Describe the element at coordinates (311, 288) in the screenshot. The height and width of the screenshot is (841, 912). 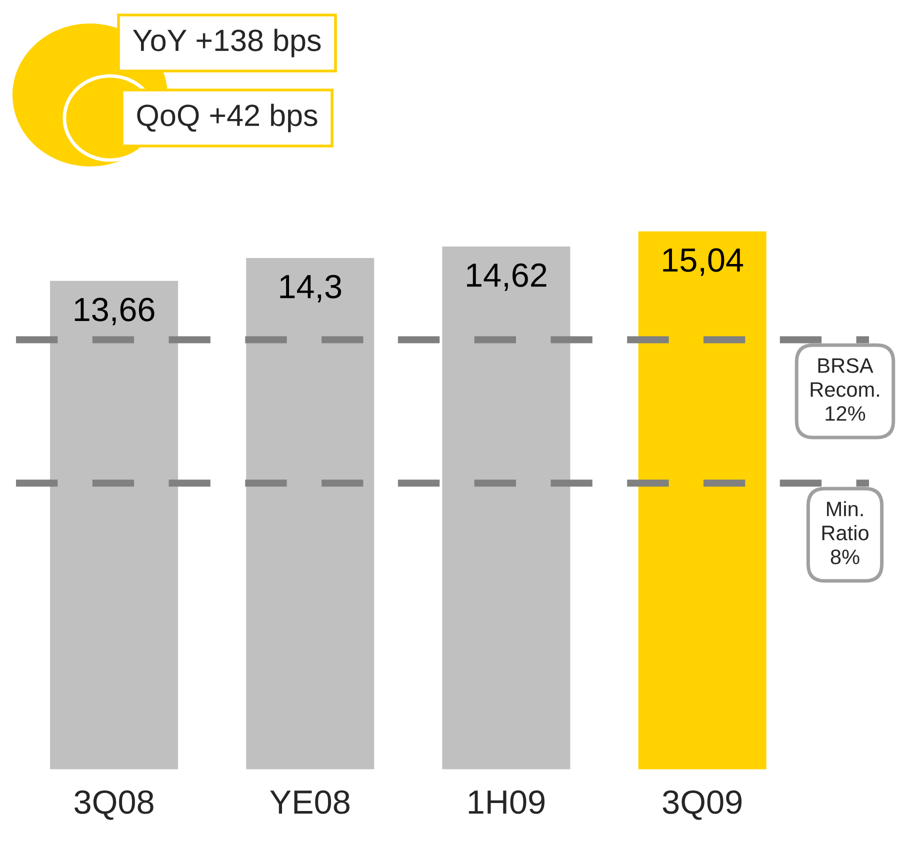
I see `data-label: 14,3` at that location.